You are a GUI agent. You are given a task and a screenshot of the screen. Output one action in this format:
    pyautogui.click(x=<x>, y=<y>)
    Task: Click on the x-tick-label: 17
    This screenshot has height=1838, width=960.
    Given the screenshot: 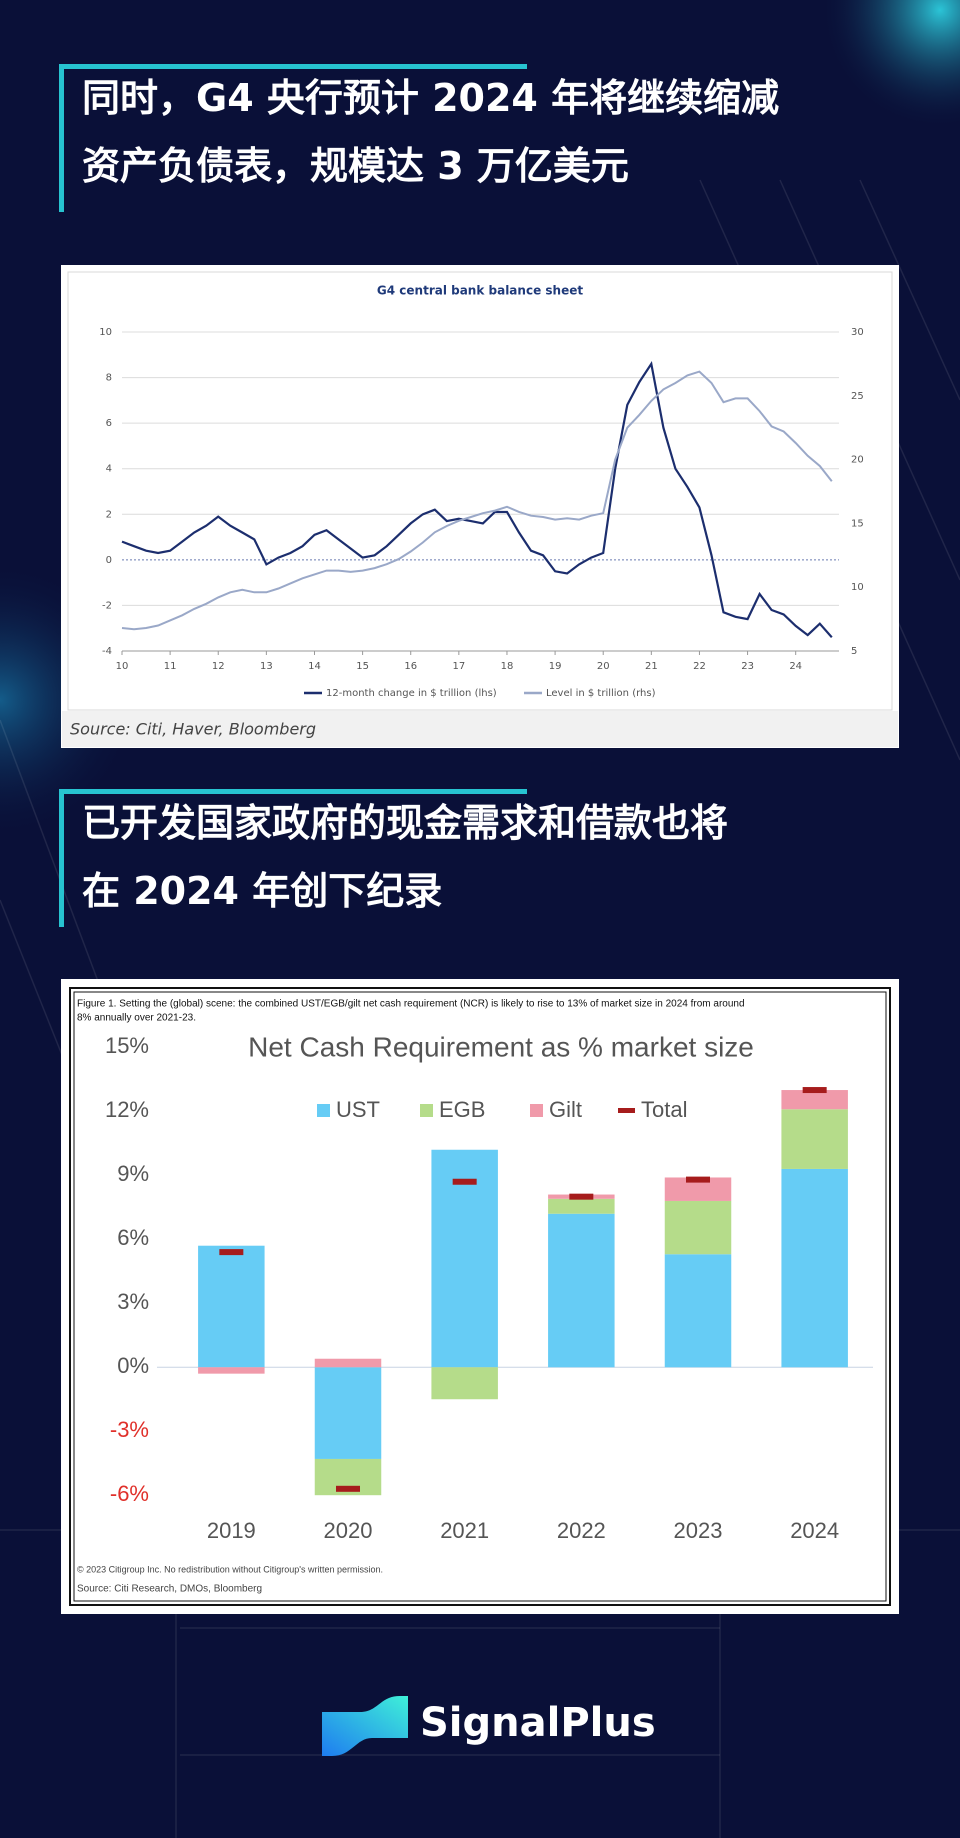 What is the action you would take?
    pyautogui.click(x=458, y=666)
    